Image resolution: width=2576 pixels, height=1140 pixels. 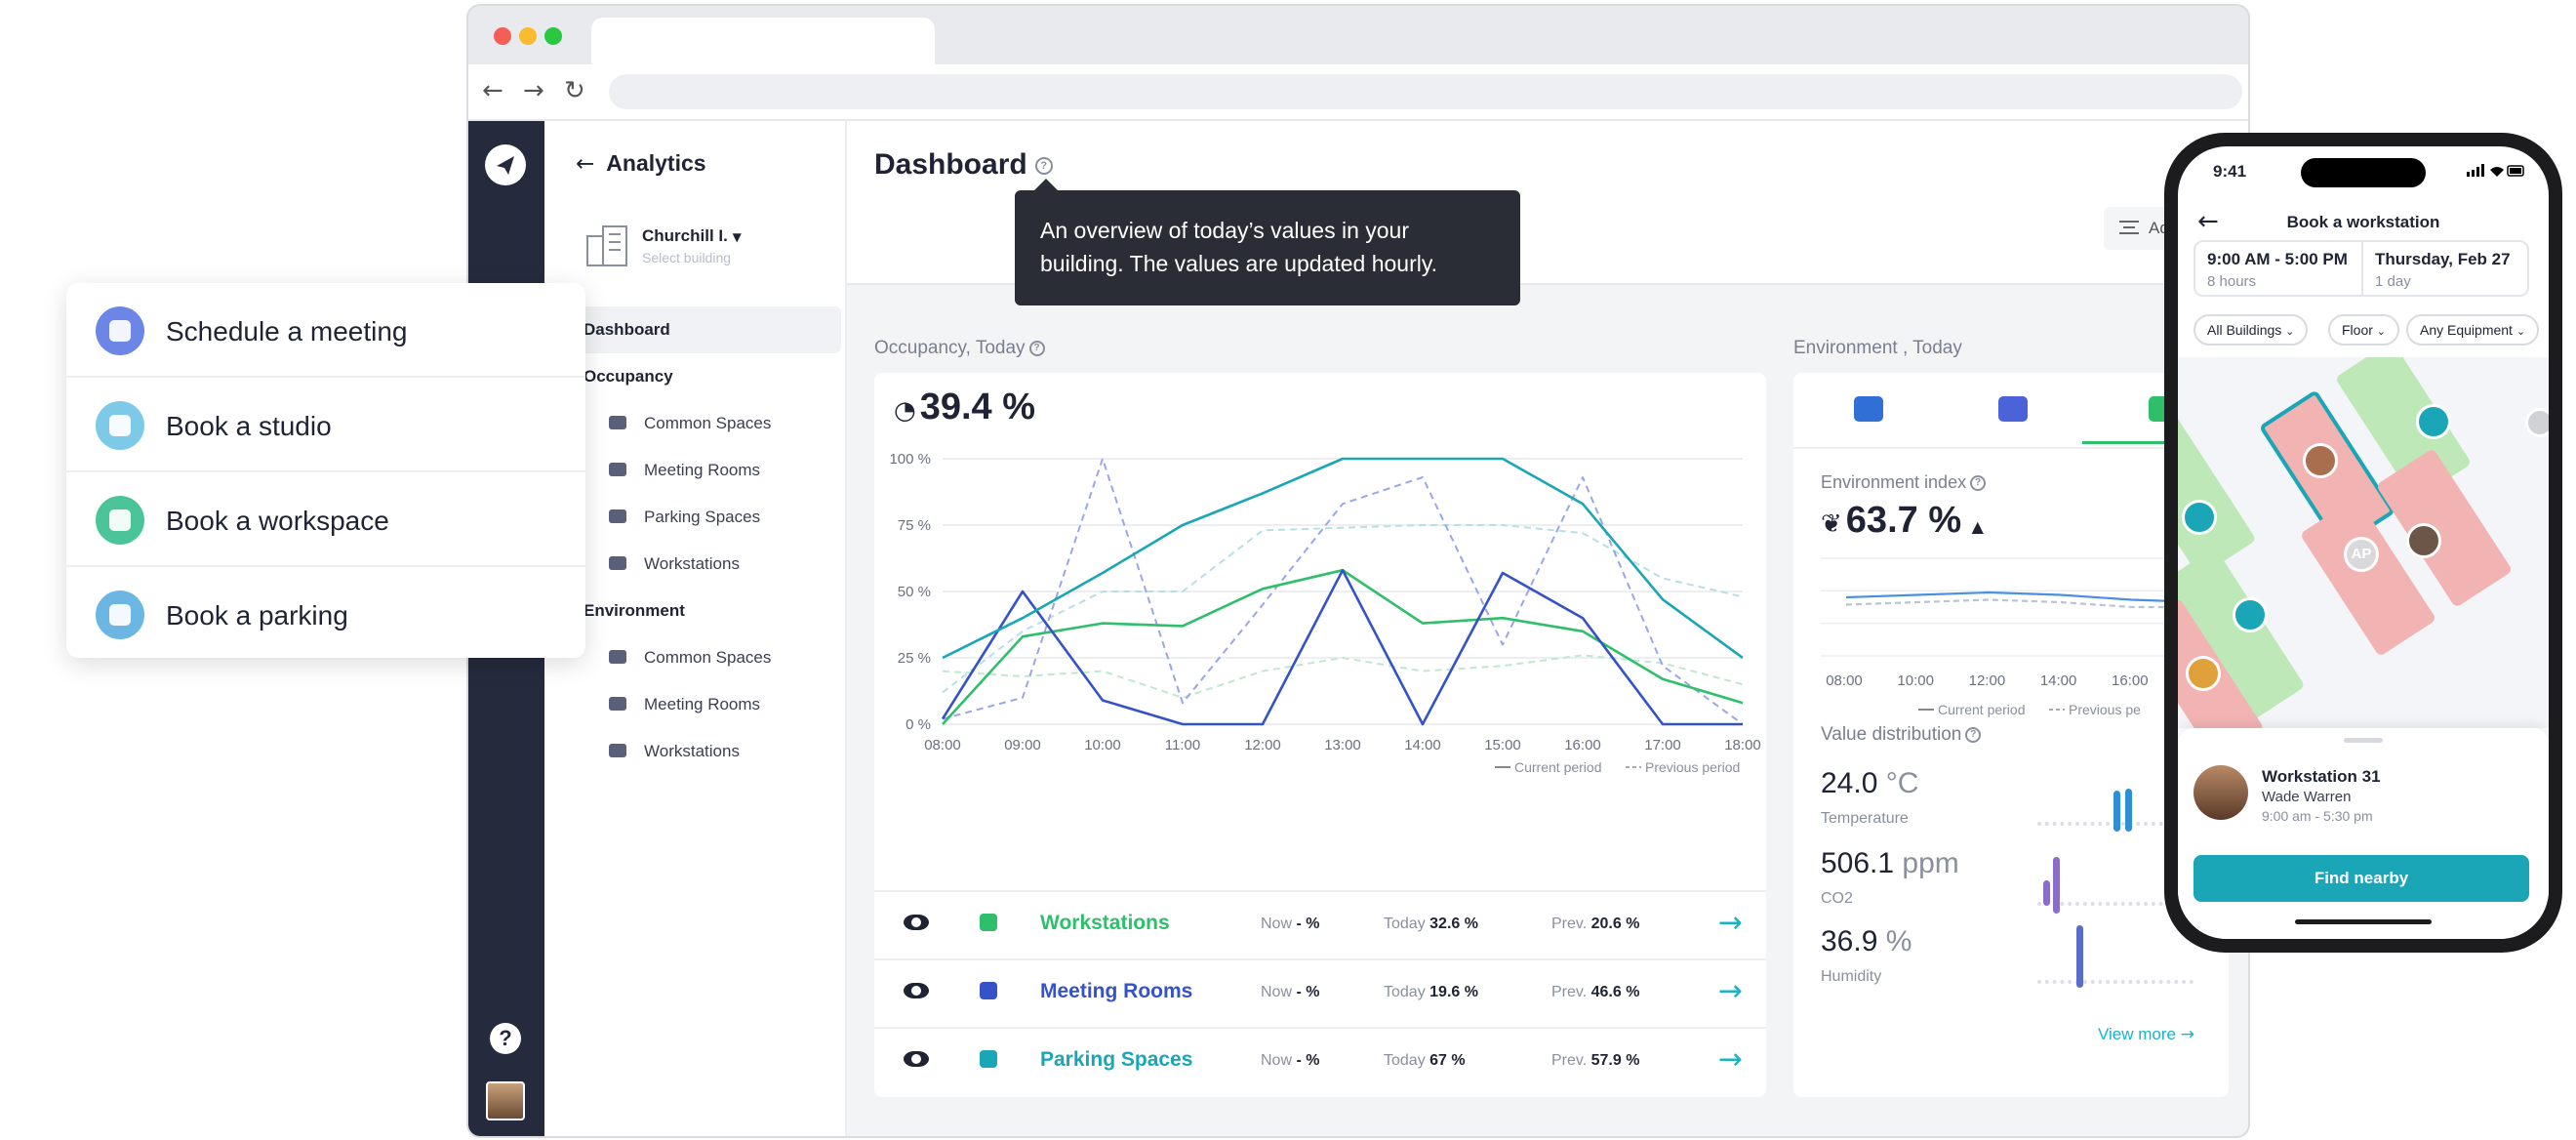 I want to click on minimize-window-button, so click(x=528, y=36).